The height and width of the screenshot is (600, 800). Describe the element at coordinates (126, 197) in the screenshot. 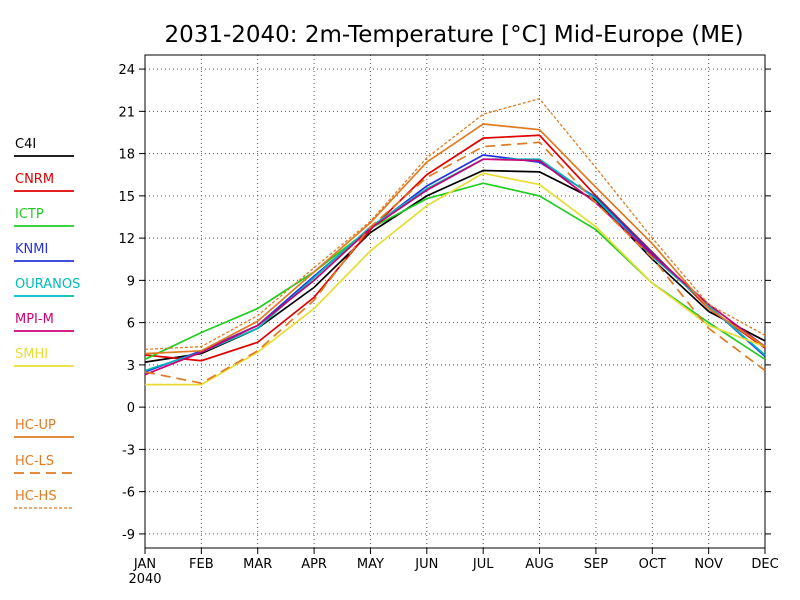

I see `y-tick-label: 15` at that location.